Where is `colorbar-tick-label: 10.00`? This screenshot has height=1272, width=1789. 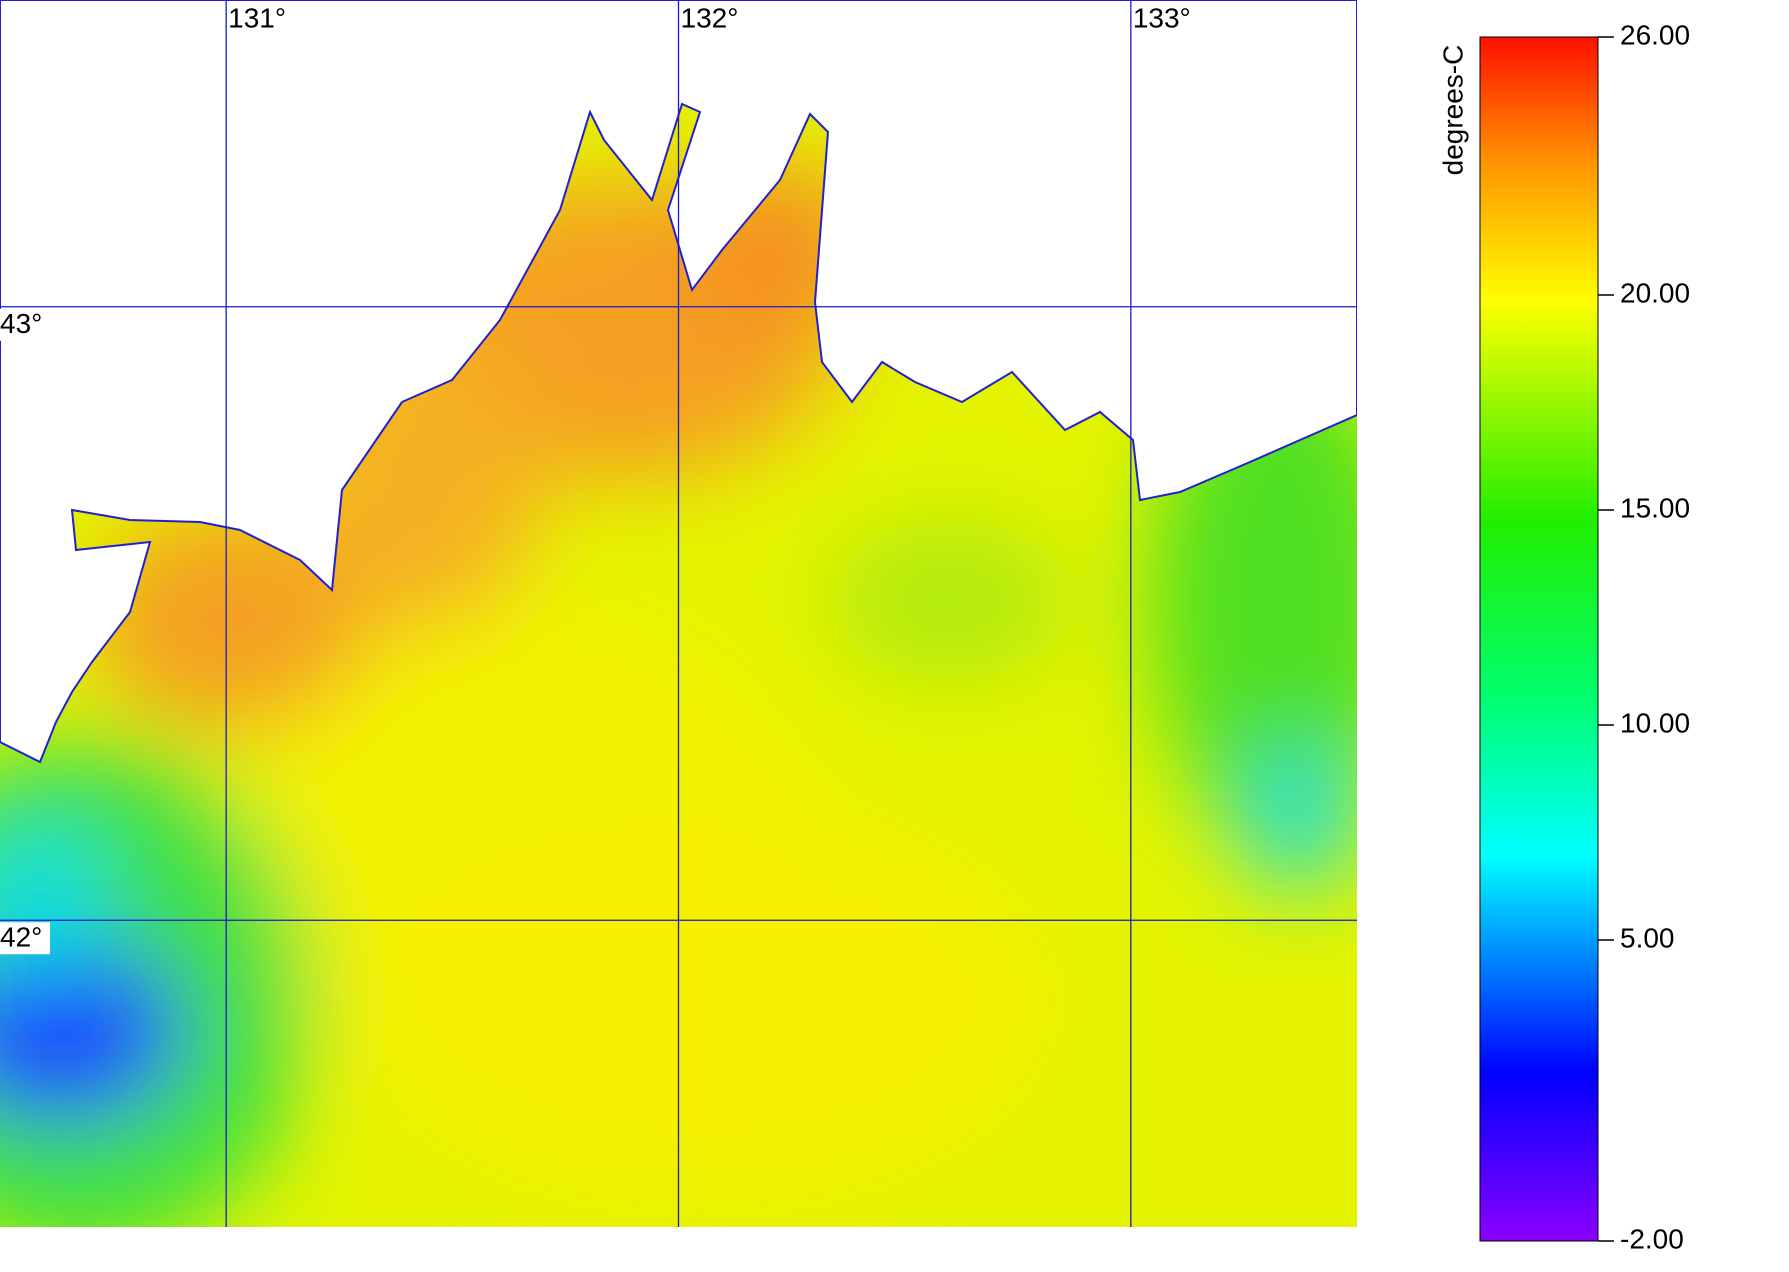 colorbar-tick-label: 10.00 is located at coordinates (1655, 722).